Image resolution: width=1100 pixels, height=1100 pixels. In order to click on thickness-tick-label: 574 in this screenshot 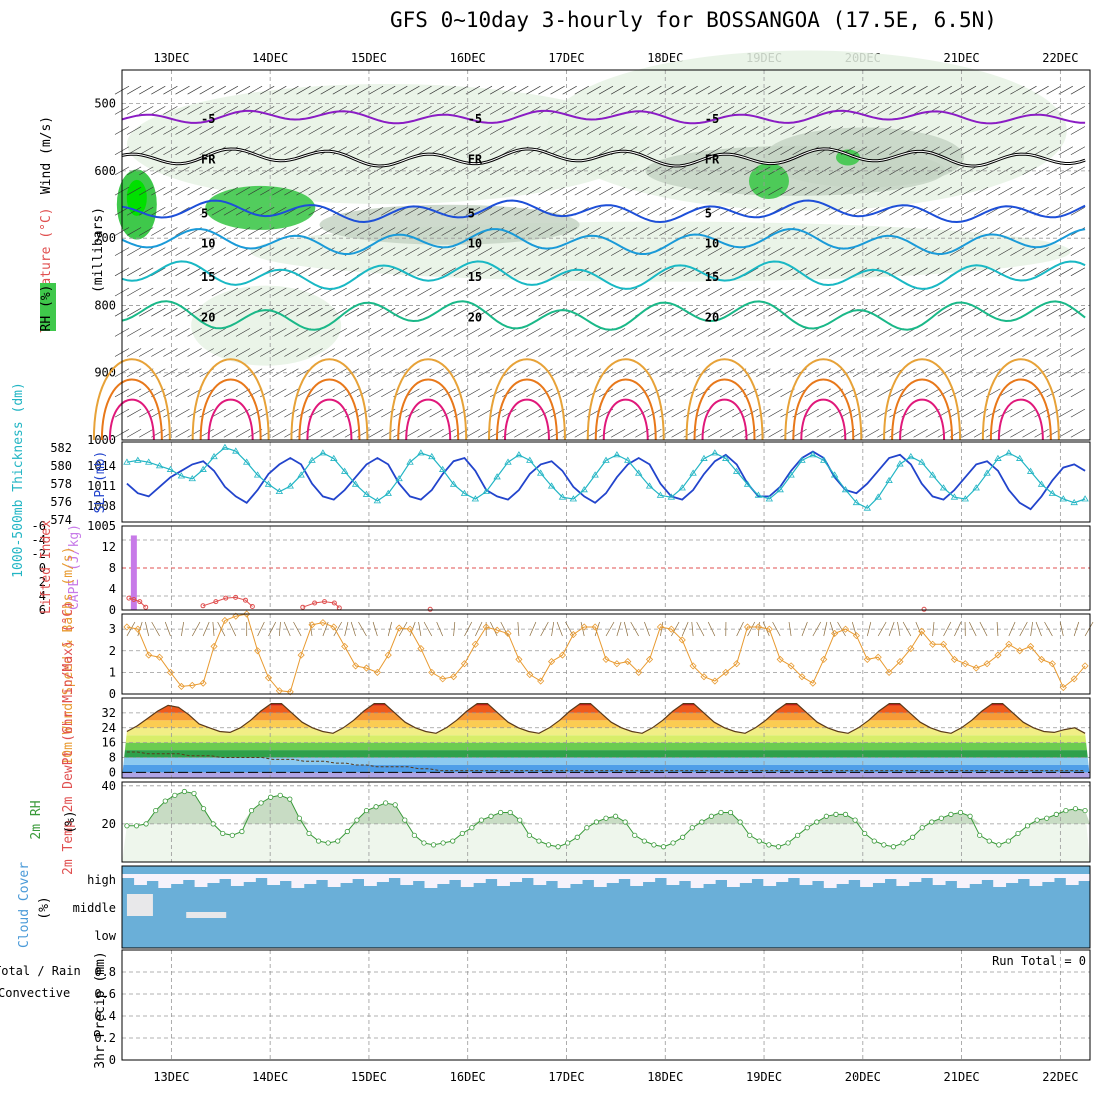, I will do `click(61, 520)`.